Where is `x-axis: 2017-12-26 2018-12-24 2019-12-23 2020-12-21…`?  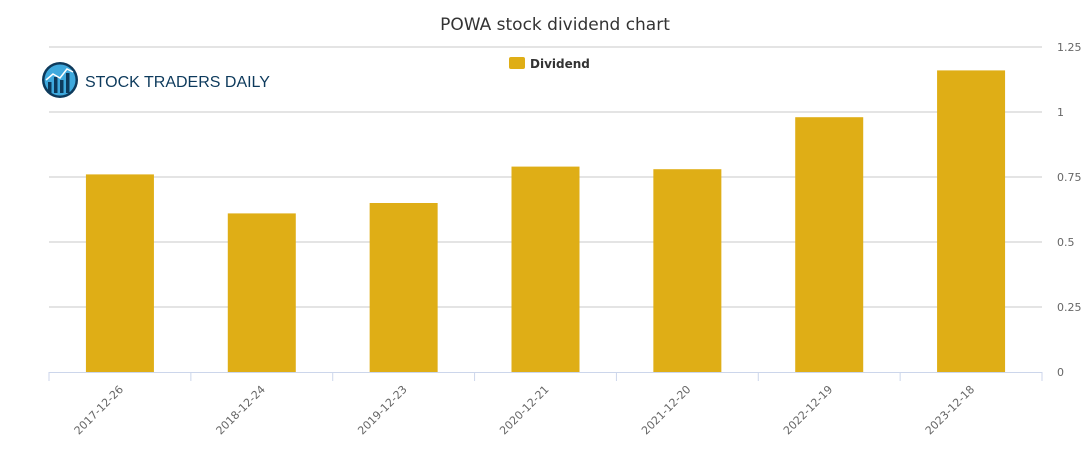
x-axis: 2017-12-26 2018-12-24 2019-12-23 2020-12-21… is located at coordinates (545, 404).